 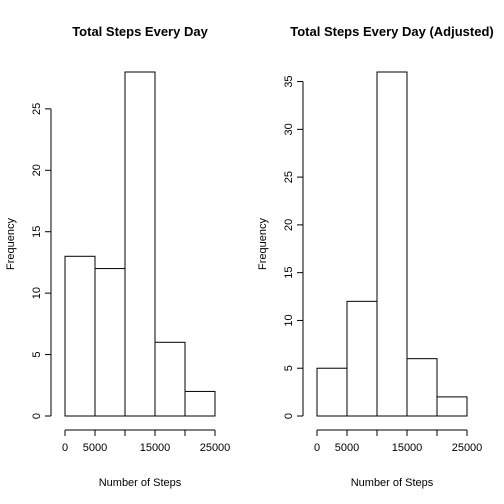 I want to click on y-tick-label: 35, so click(x=289, y=81).